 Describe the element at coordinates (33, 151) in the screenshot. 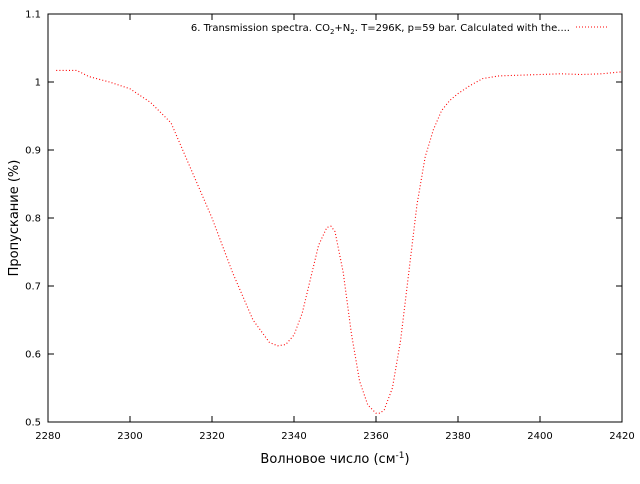

I see `y-tick-label: 0.9` at that location.